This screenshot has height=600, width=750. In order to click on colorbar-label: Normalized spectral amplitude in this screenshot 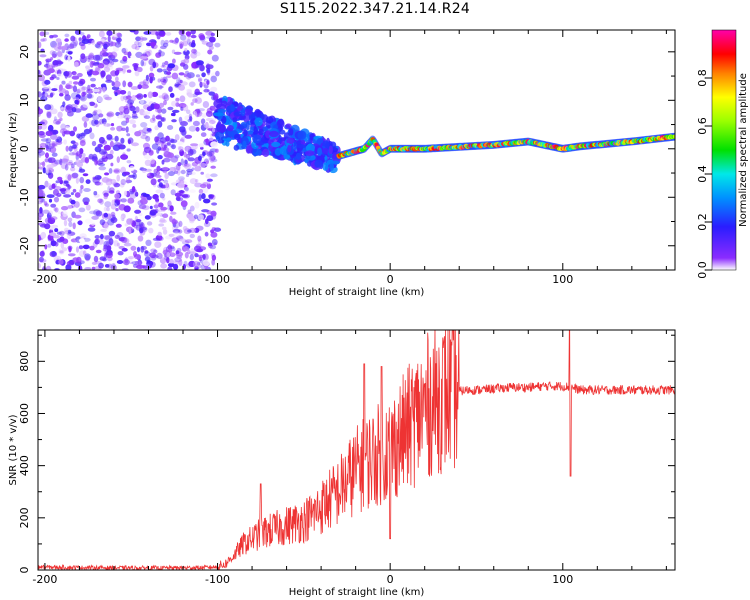, I will do `click(743, 150)`.